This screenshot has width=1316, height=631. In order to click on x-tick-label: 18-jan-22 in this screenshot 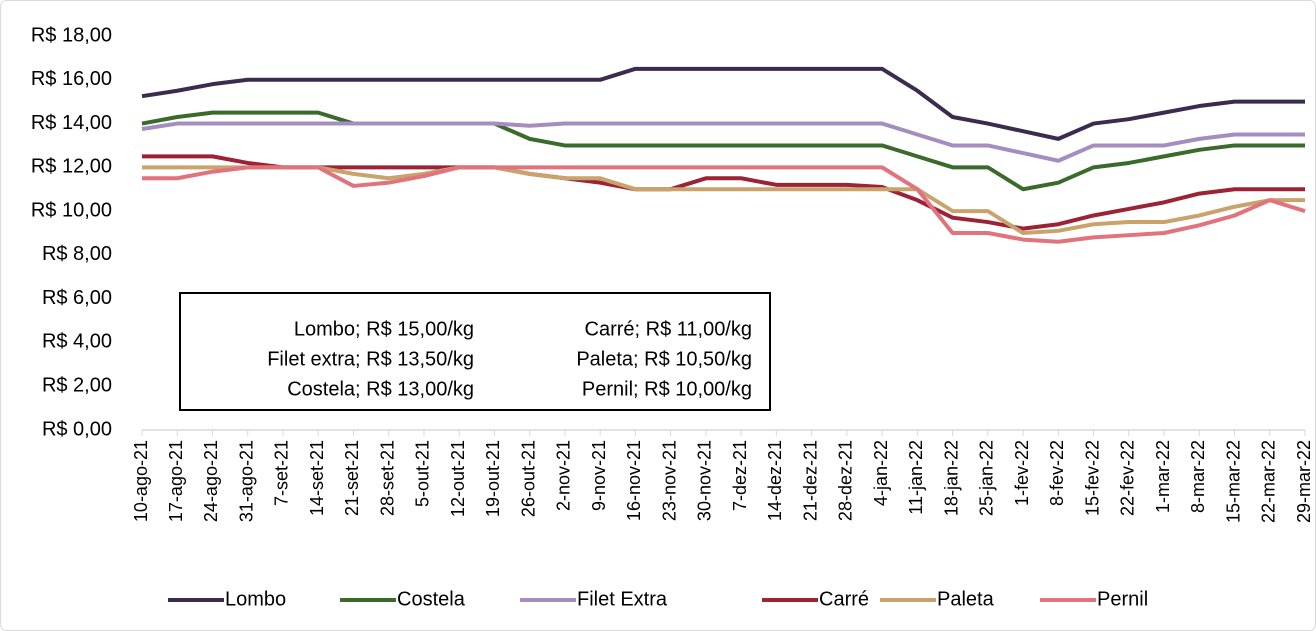, I will do `click(951, 478)`.